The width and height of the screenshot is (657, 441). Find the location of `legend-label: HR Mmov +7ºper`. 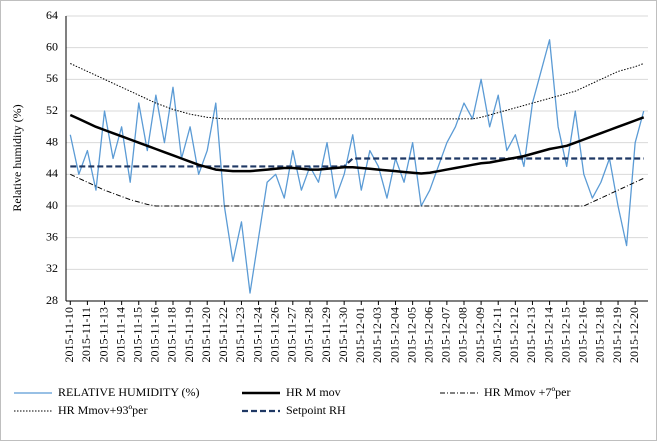

legend-label: HR Mmov +7ºper is located at coordinates (527, 392).